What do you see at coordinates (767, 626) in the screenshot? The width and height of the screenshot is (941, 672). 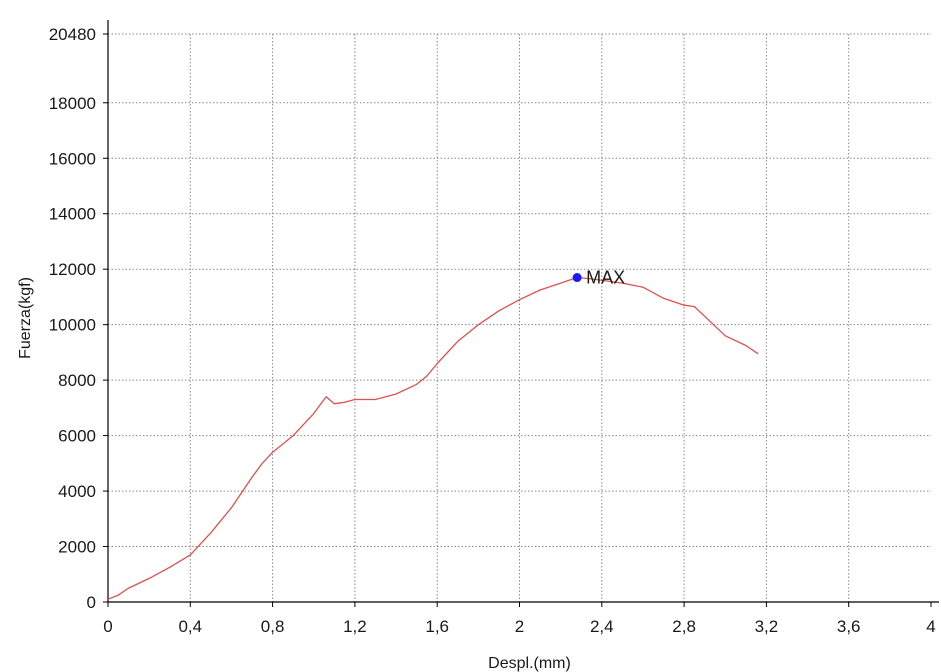 I see `x-tick-label: 3,2` at bounding box center [767, 626].